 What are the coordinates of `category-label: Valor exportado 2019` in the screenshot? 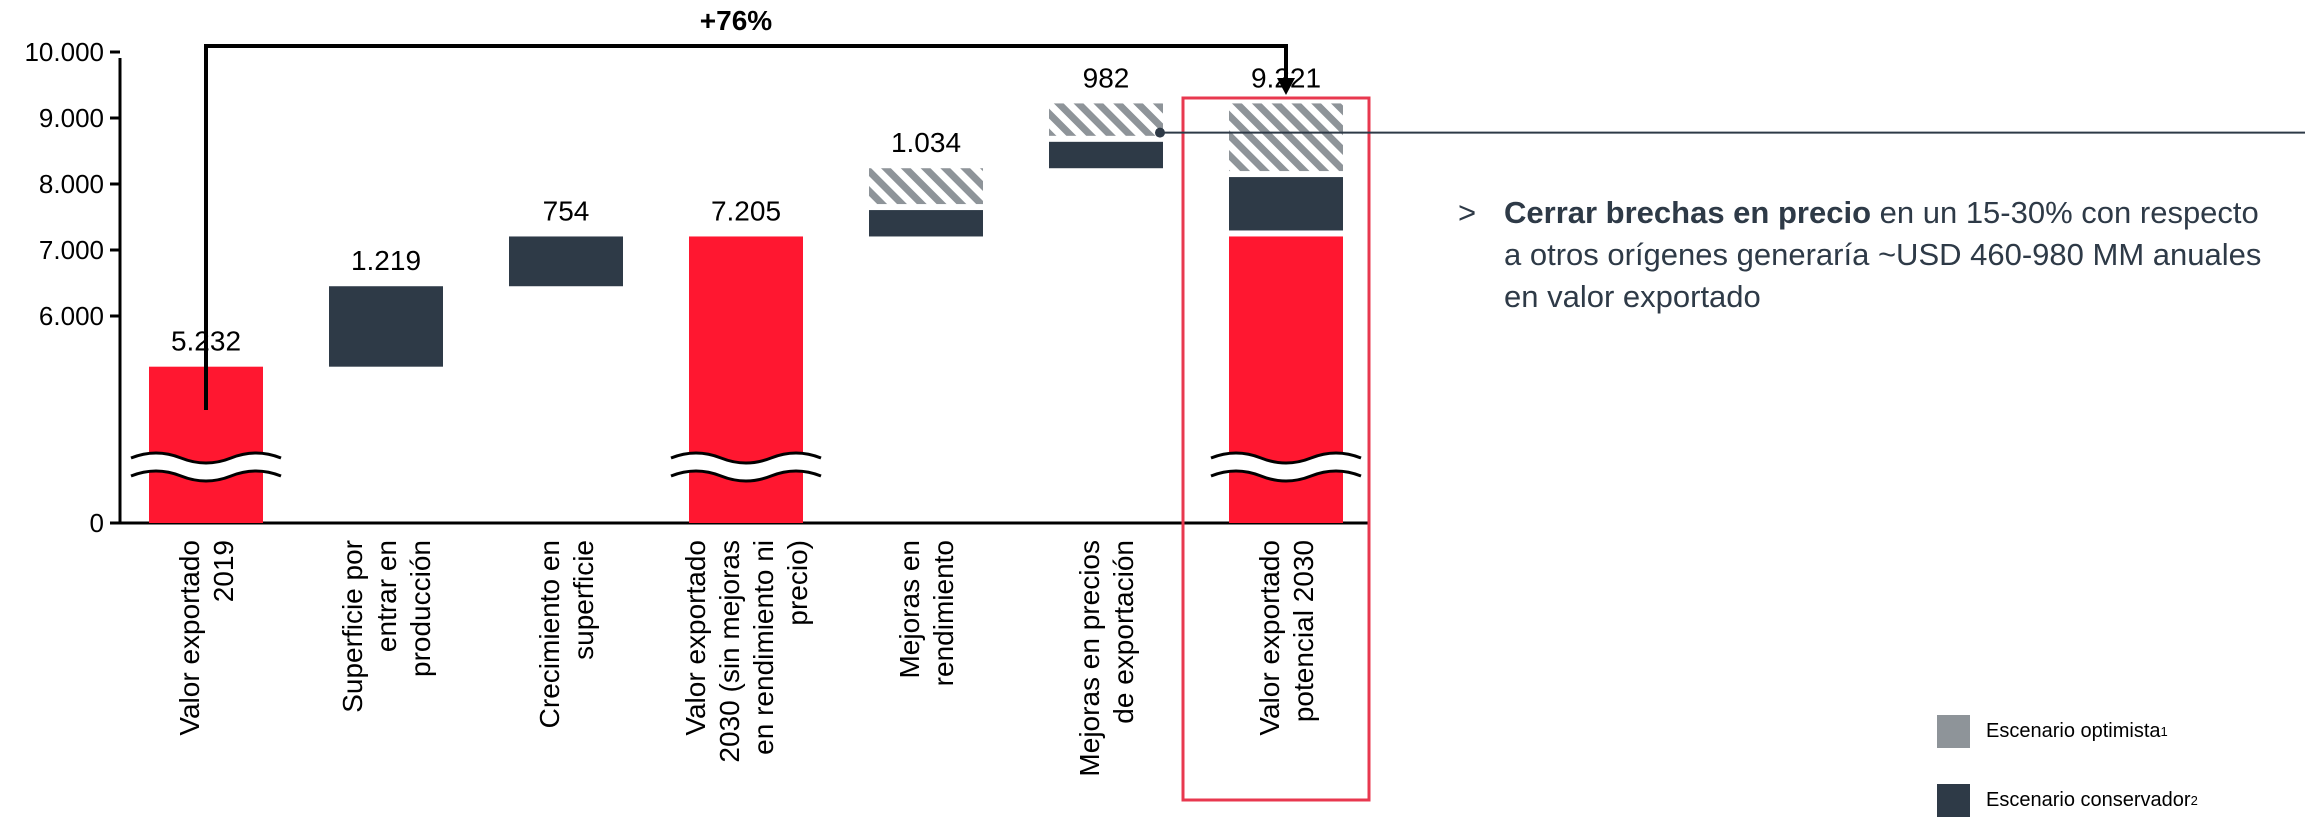 It's located at (206, 638).